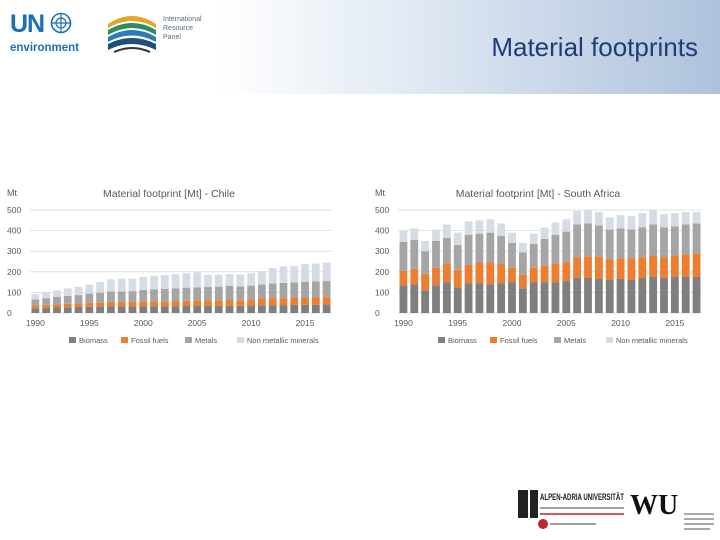 The image size is (720, 540). Describe the element at coordinates (382, 210) in the screenshot. I see `y-tick-label: 500` at that location.